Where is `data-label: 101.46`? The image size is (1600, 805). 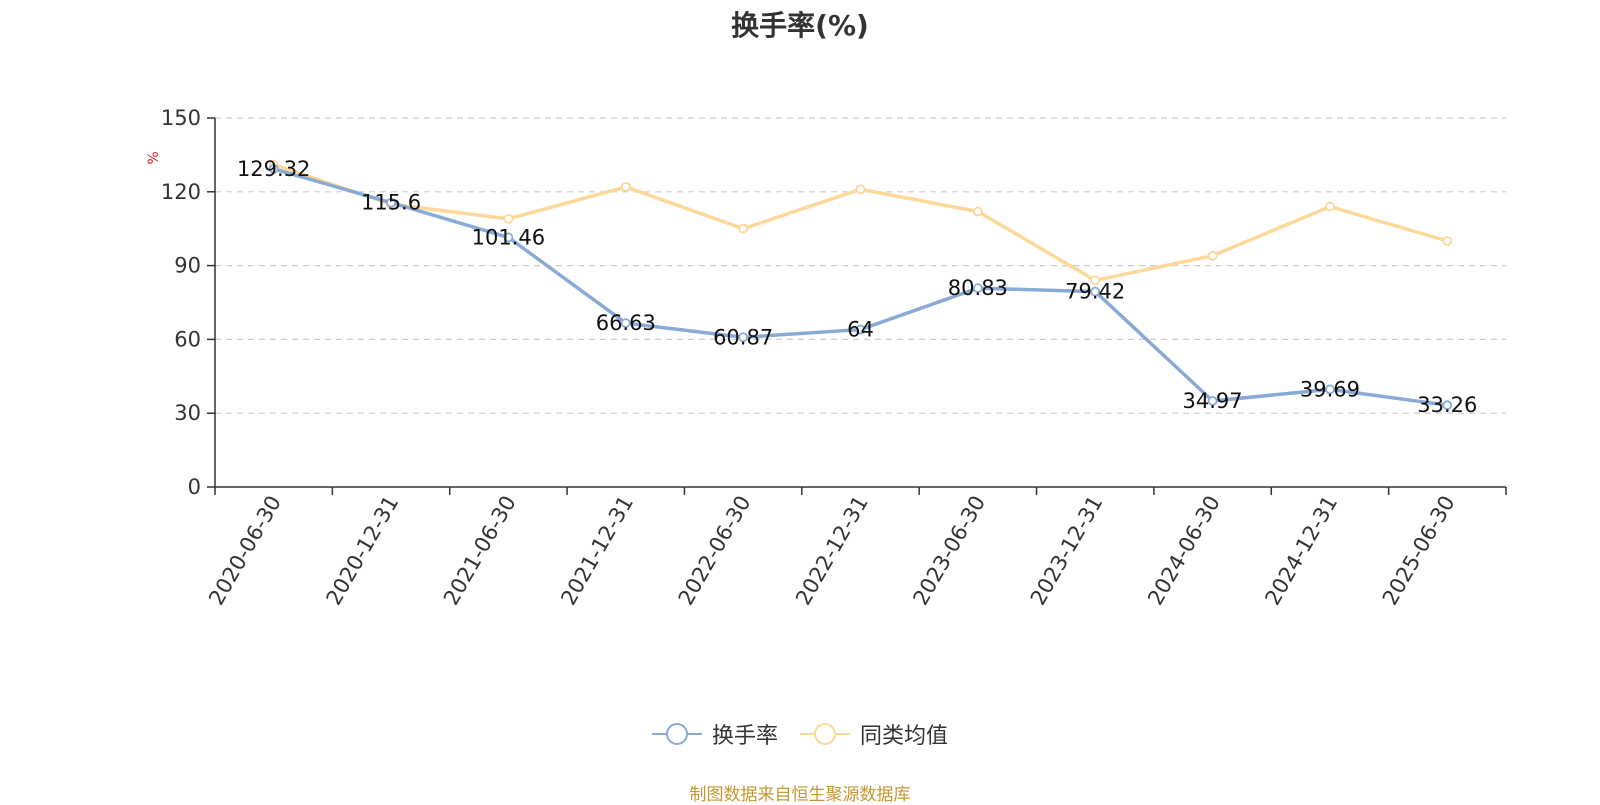
data-label: 101.46 is located at coordinates (508, 237).